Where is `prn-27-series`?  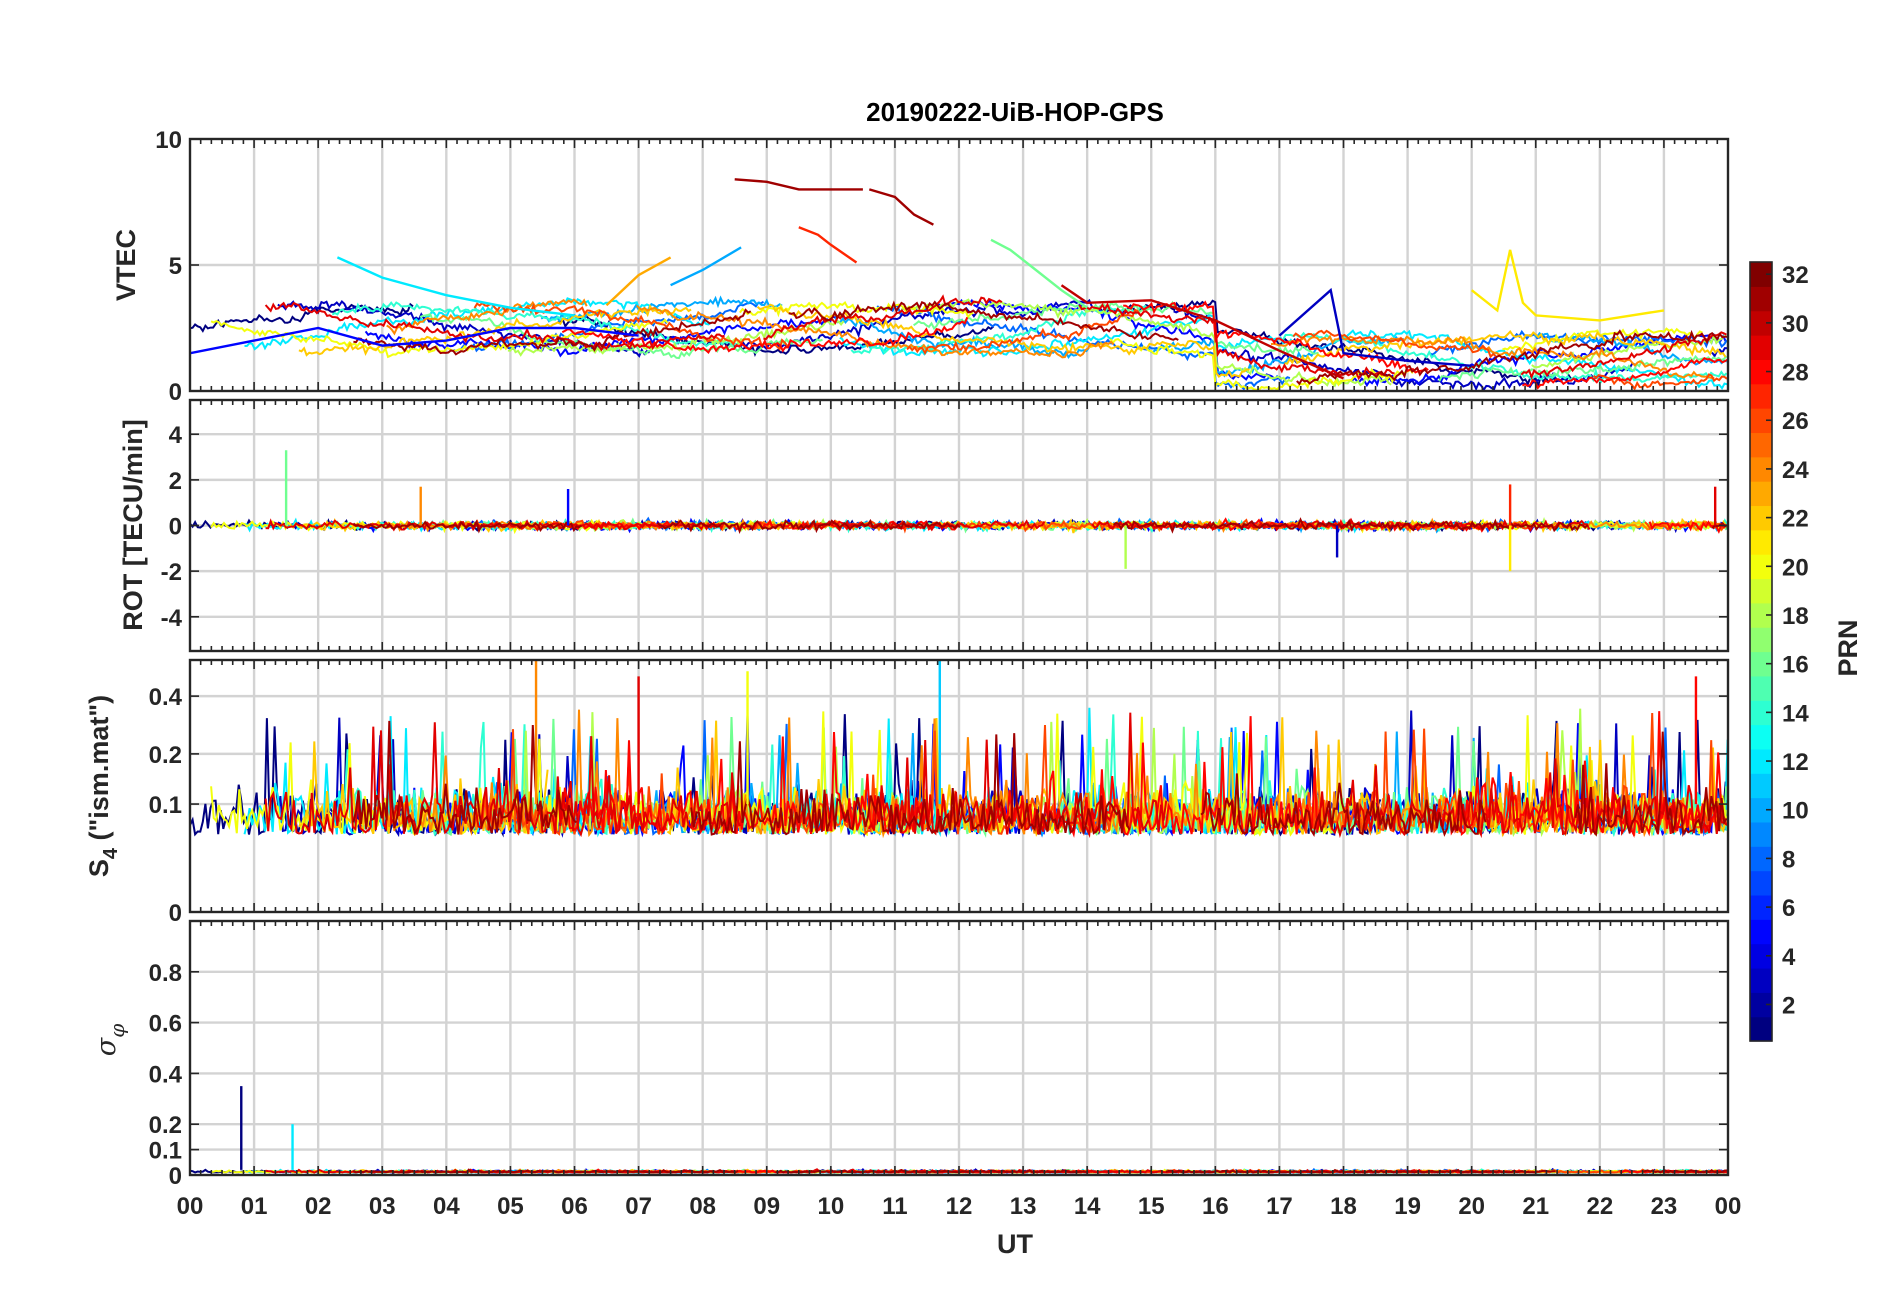
prn-27-series is located at coordinates (828, 245).